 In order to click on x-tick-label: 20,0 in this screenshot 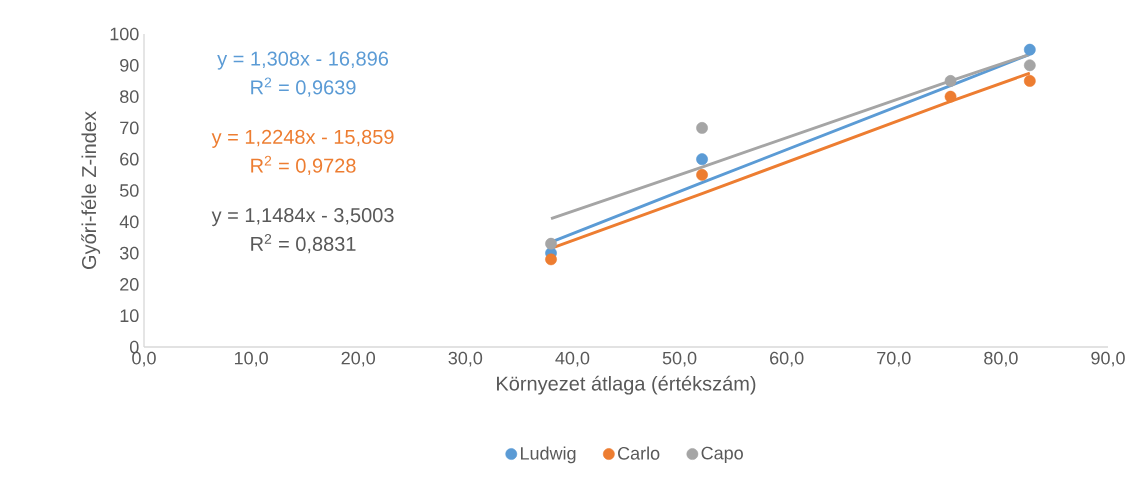, I will do `click(358, 359)`.